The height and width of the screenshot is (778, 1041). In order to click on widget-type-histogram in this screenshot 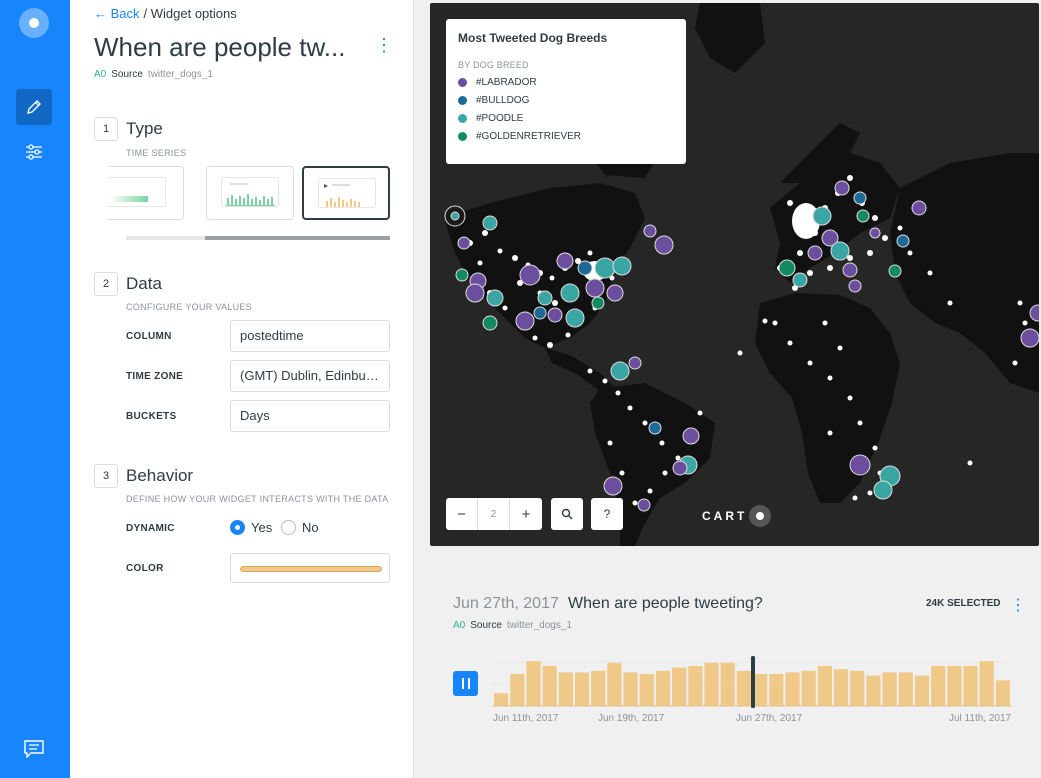, I will do `click(250, 193)`.